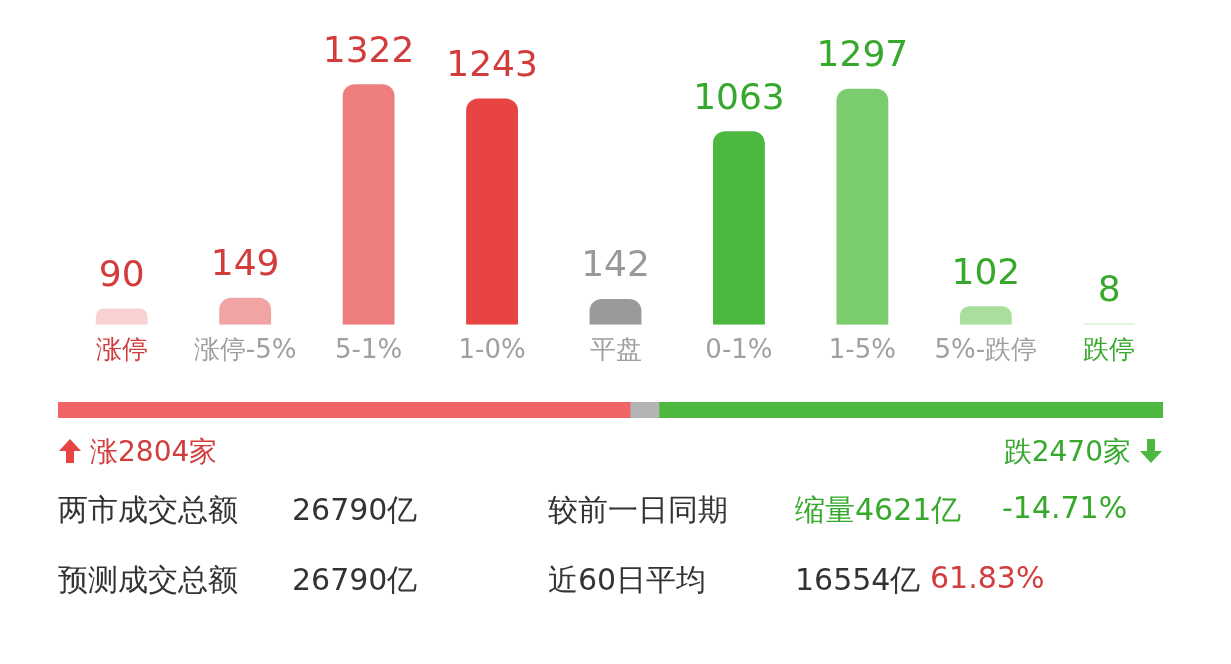 The width and height of the screenshot is (1231, 664). I want to click on x-tick-label: 1-5%, so click(862, 349).